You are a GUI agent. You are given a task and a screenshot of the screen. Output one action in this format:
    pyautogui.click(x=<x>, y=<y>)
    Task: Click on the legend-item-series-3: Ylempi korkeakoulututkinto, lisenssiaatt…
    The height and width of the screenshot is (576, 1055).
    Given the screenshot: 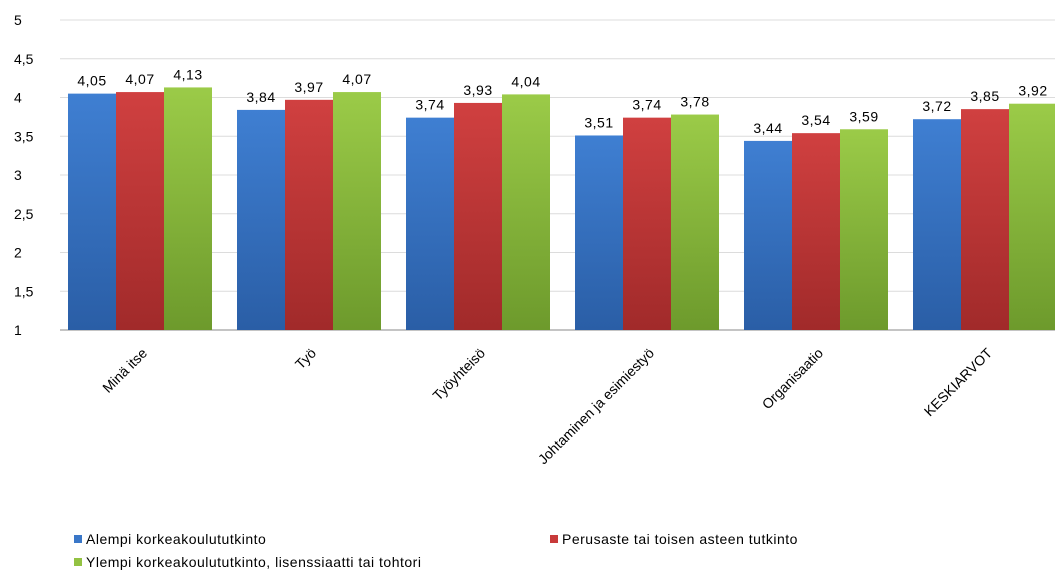 What is the action you would take?
    pyautogui.click(x=247, y=562)
    